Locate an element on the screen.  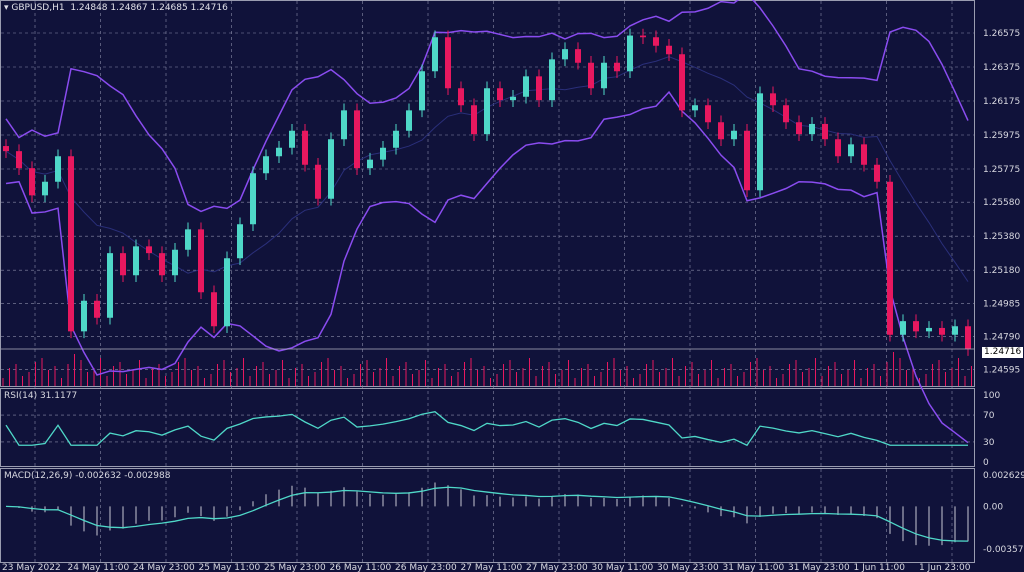
time-tick-label: 23 May 2022 is located at coordinates (31, 567).